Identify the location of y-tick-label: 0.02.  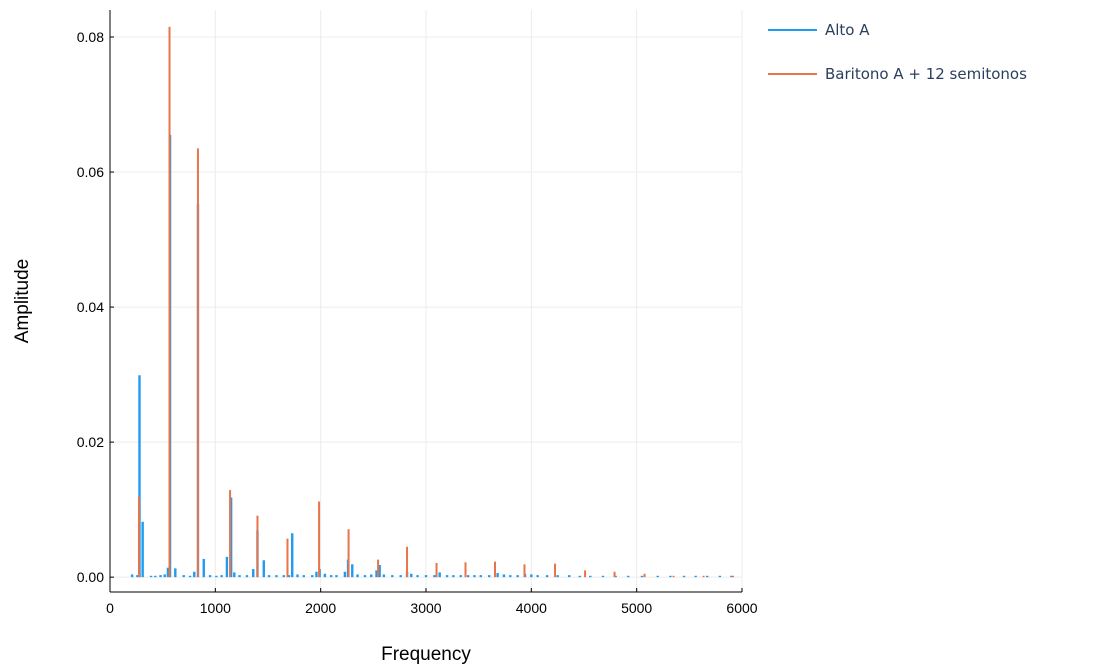
(90, 442).